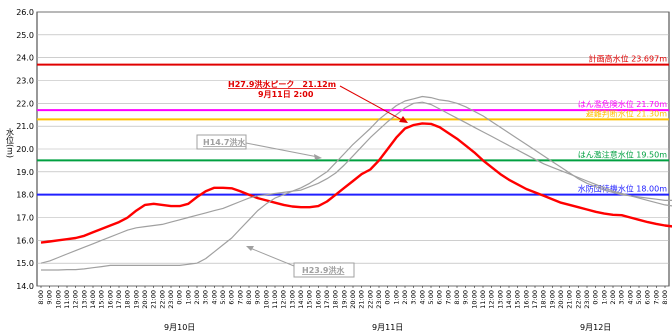 This screenshot has height=336, width=672. What do you see at coordinates (300, 262) in the screenshot?
I see `annotation-h23: H23.9洪水` at bounding box center [300, 262].